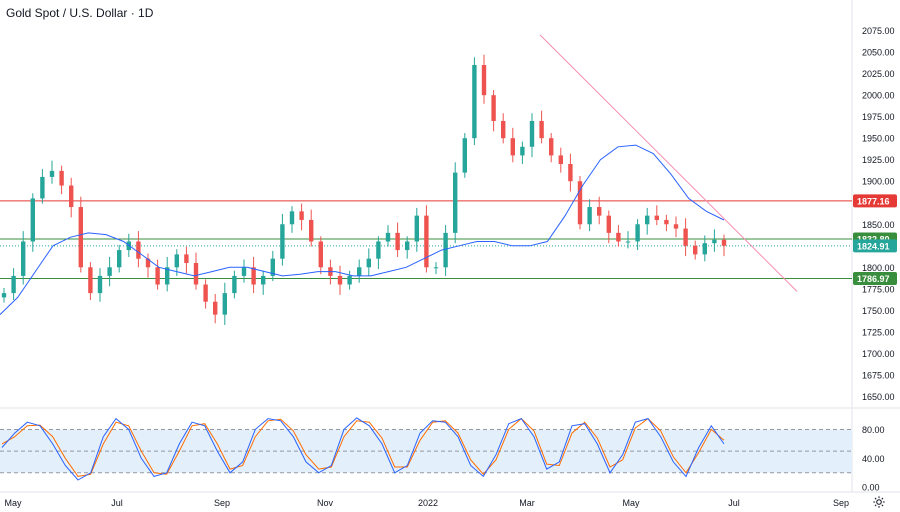 This screenshot has width=900, height=512. Describe the element at coordinates (878, 31) in the screenshot. I see `y-tick-label: 2075.00` at that location.